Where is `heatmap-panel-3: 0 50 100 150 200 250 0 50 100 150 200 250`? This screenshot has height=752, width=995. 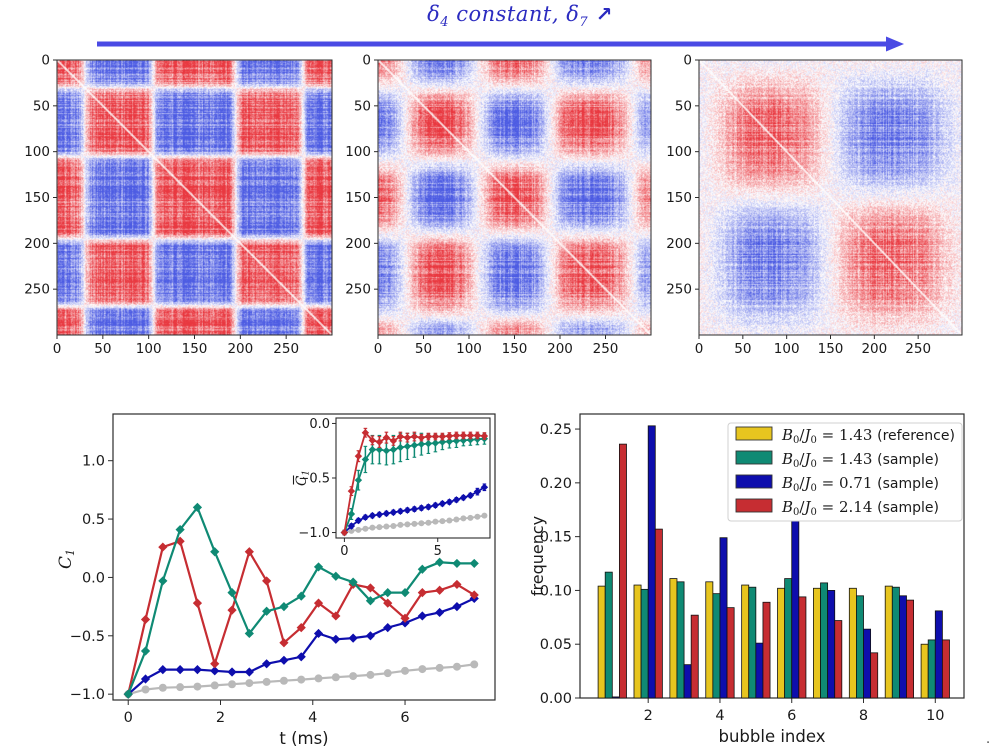 heatmap-panel-3: 0 50 100 150 200 250 0 50 100 150 200 250 is located at coordinates (814, 205).